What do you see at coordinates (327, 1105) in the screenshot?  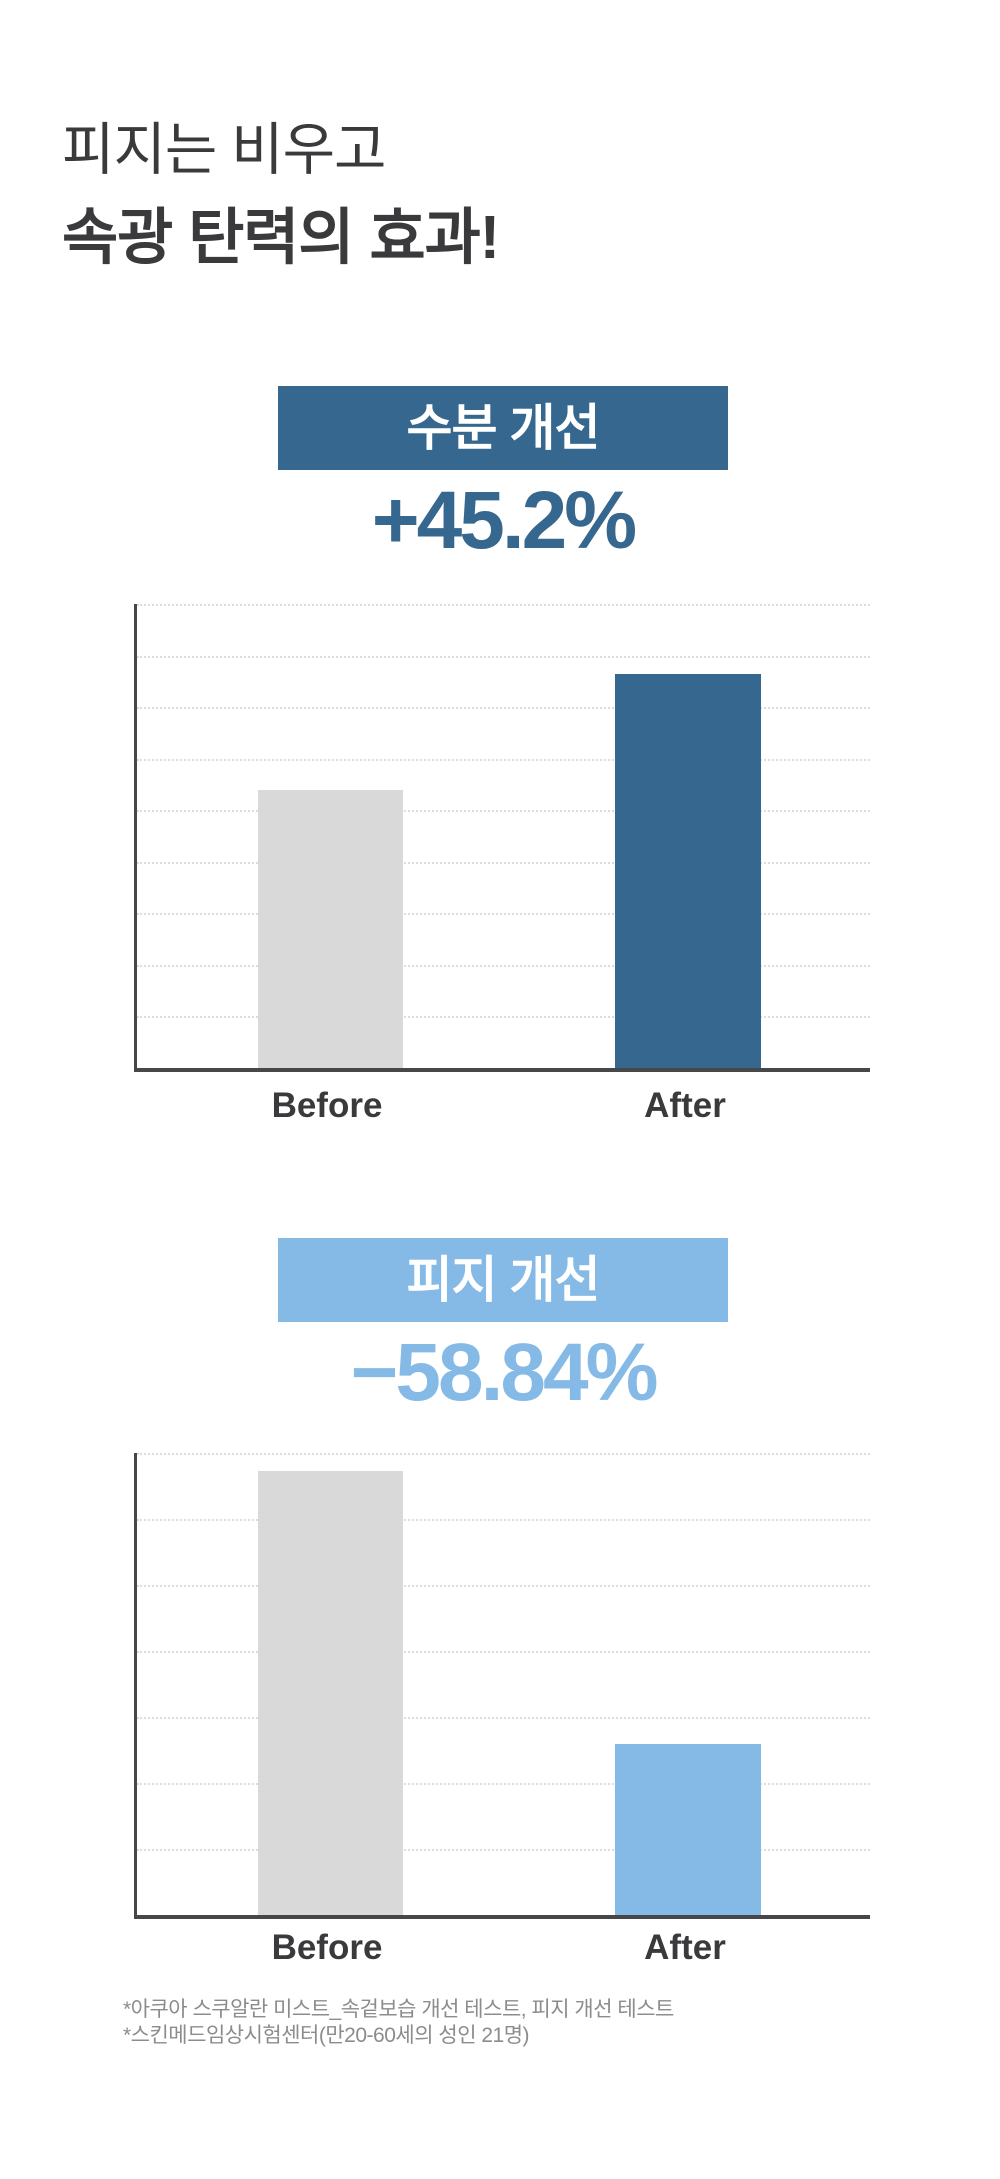 I see `moisture-label-before: Before` at bounding box center [327, 1105].